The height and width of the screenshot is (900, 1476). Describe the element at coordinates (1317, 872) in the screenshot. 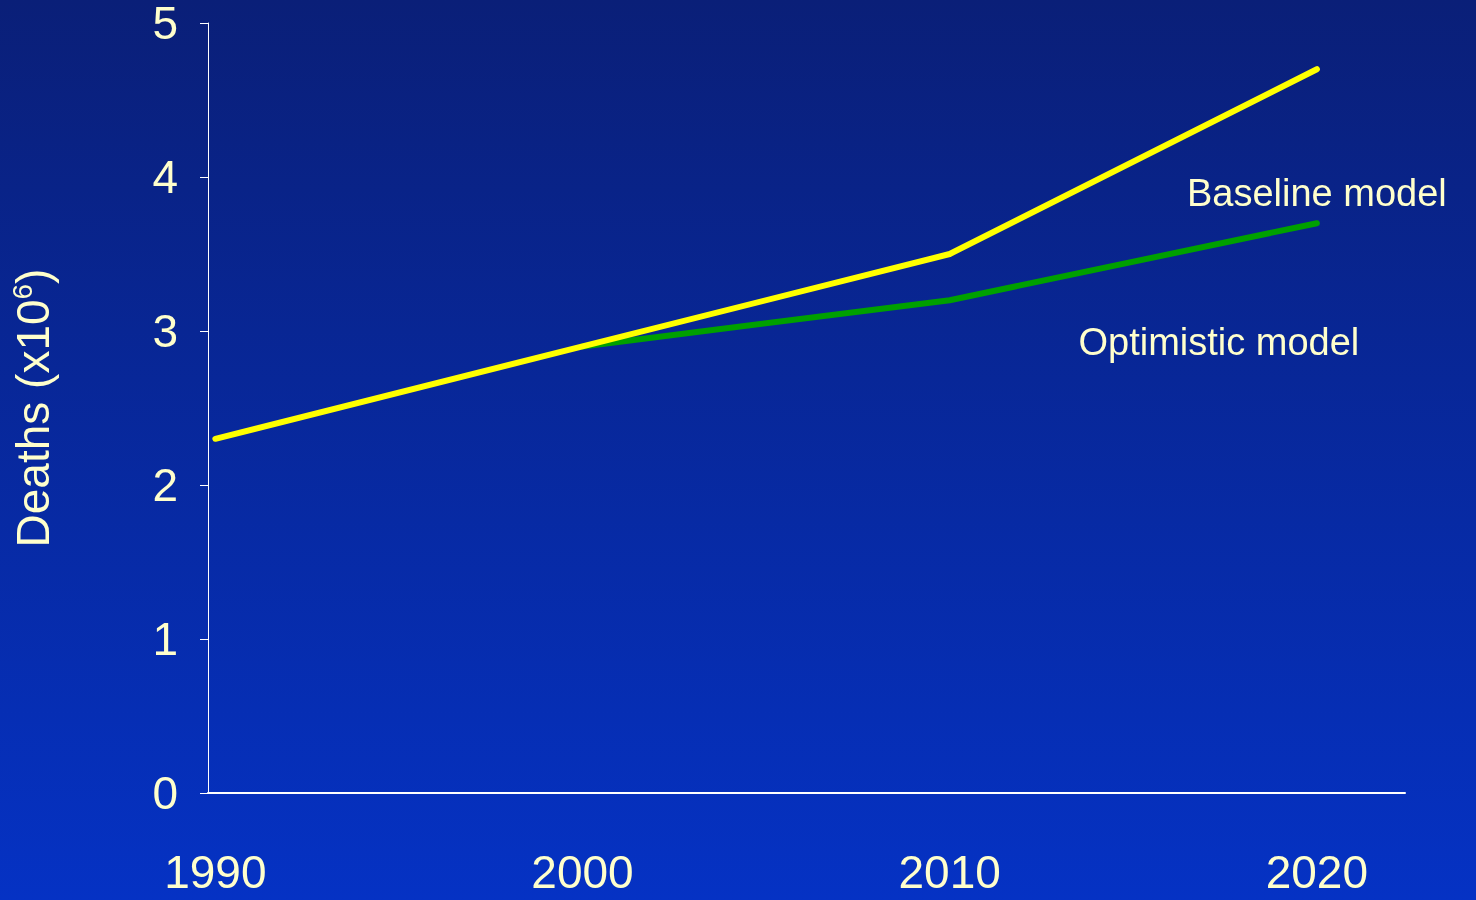

I see `x-tick-label: 2020` at that location.